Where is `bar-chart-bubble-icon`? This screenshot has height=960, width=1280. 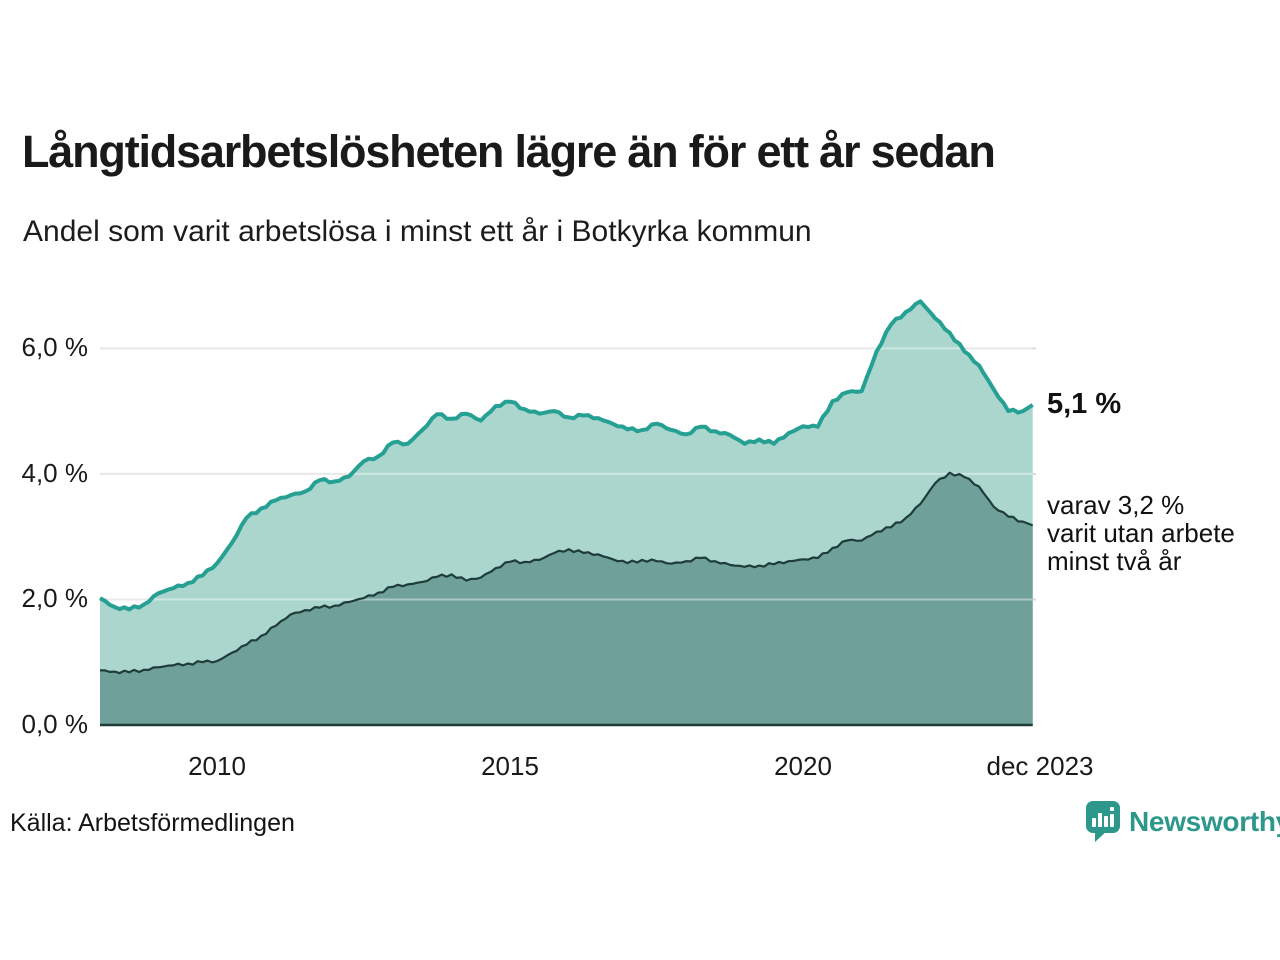
bar-chart-bubble-icon is located at coordinates (1103, 822).